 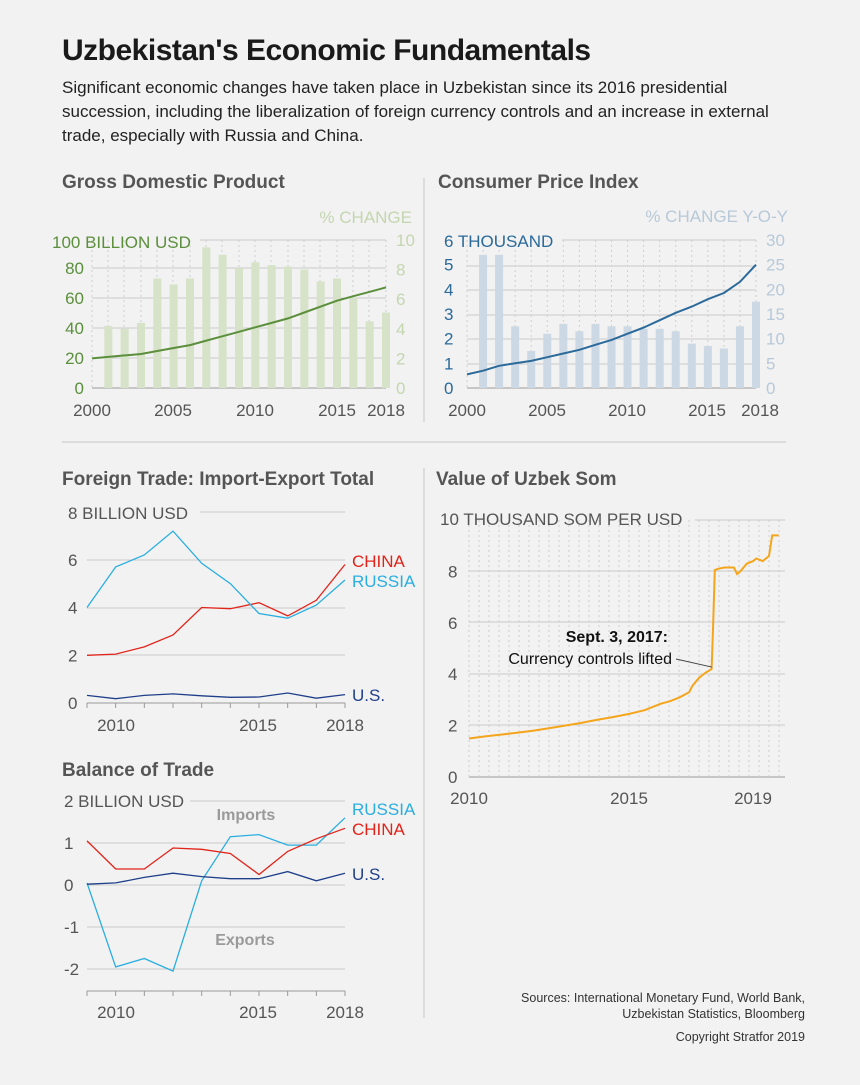 I want to click on cpi-bar-2013, so click(x=675, y=359).